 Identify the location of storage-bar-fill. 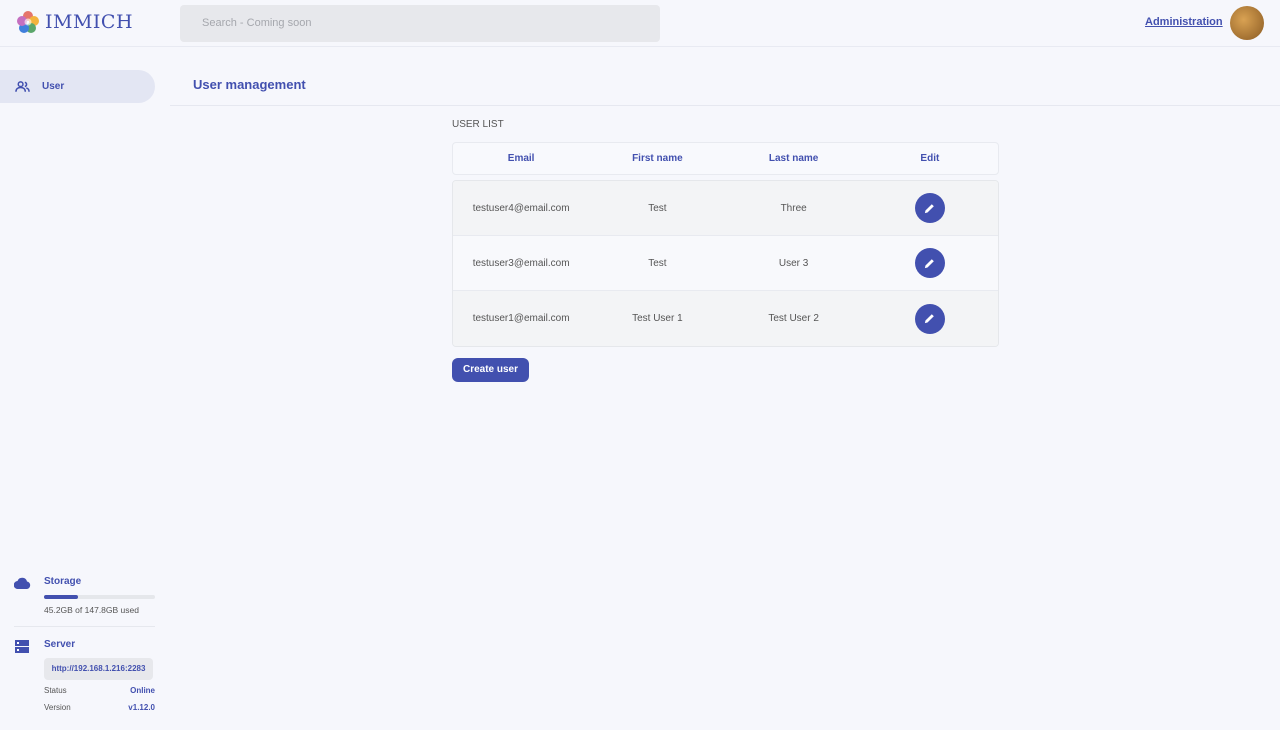
(61, 597).